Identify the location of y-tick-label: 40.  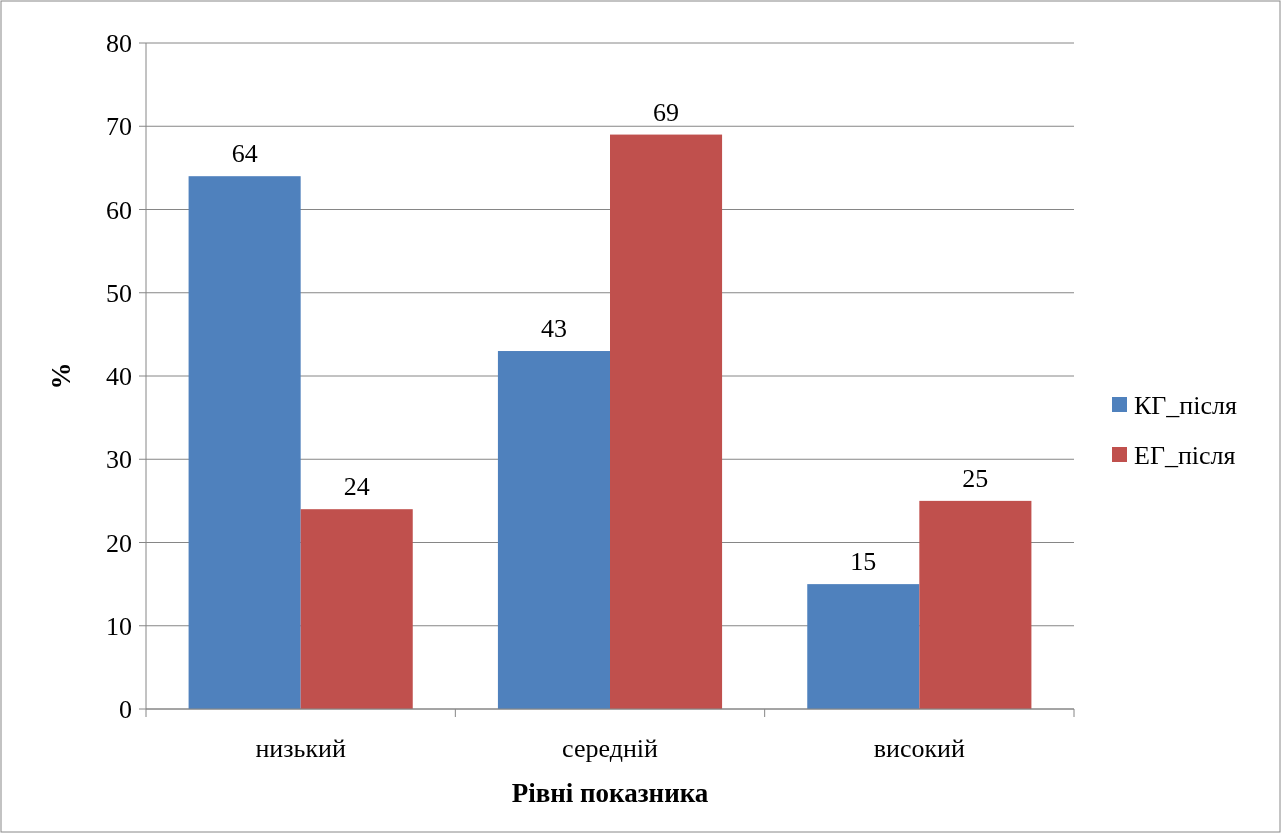
(119, 377).